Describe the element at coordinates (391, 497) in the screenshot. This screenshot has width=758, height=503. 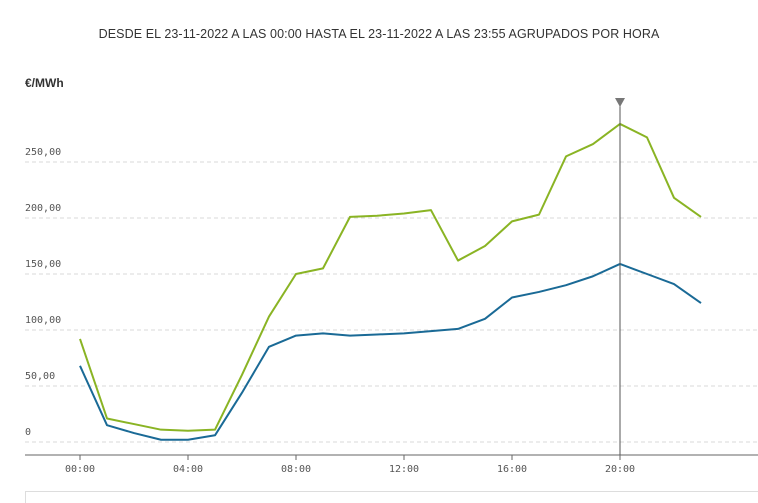
I see `details-panel-edge` at that location.